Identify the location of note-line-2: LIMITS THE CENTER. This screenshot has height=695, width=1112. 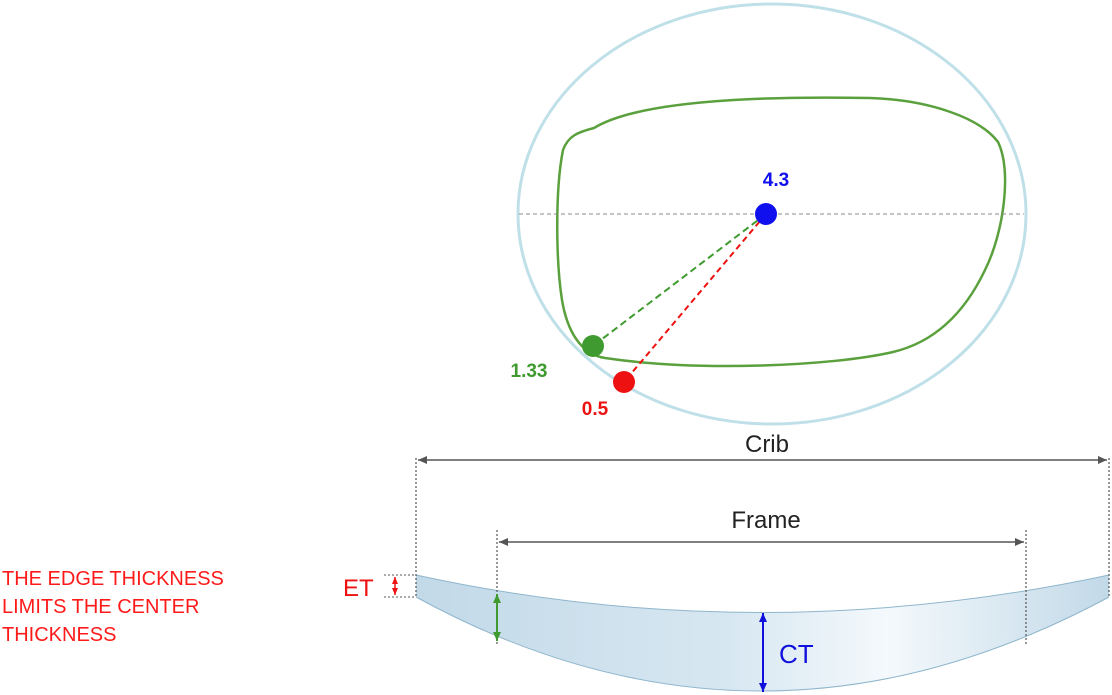
(101, 607).